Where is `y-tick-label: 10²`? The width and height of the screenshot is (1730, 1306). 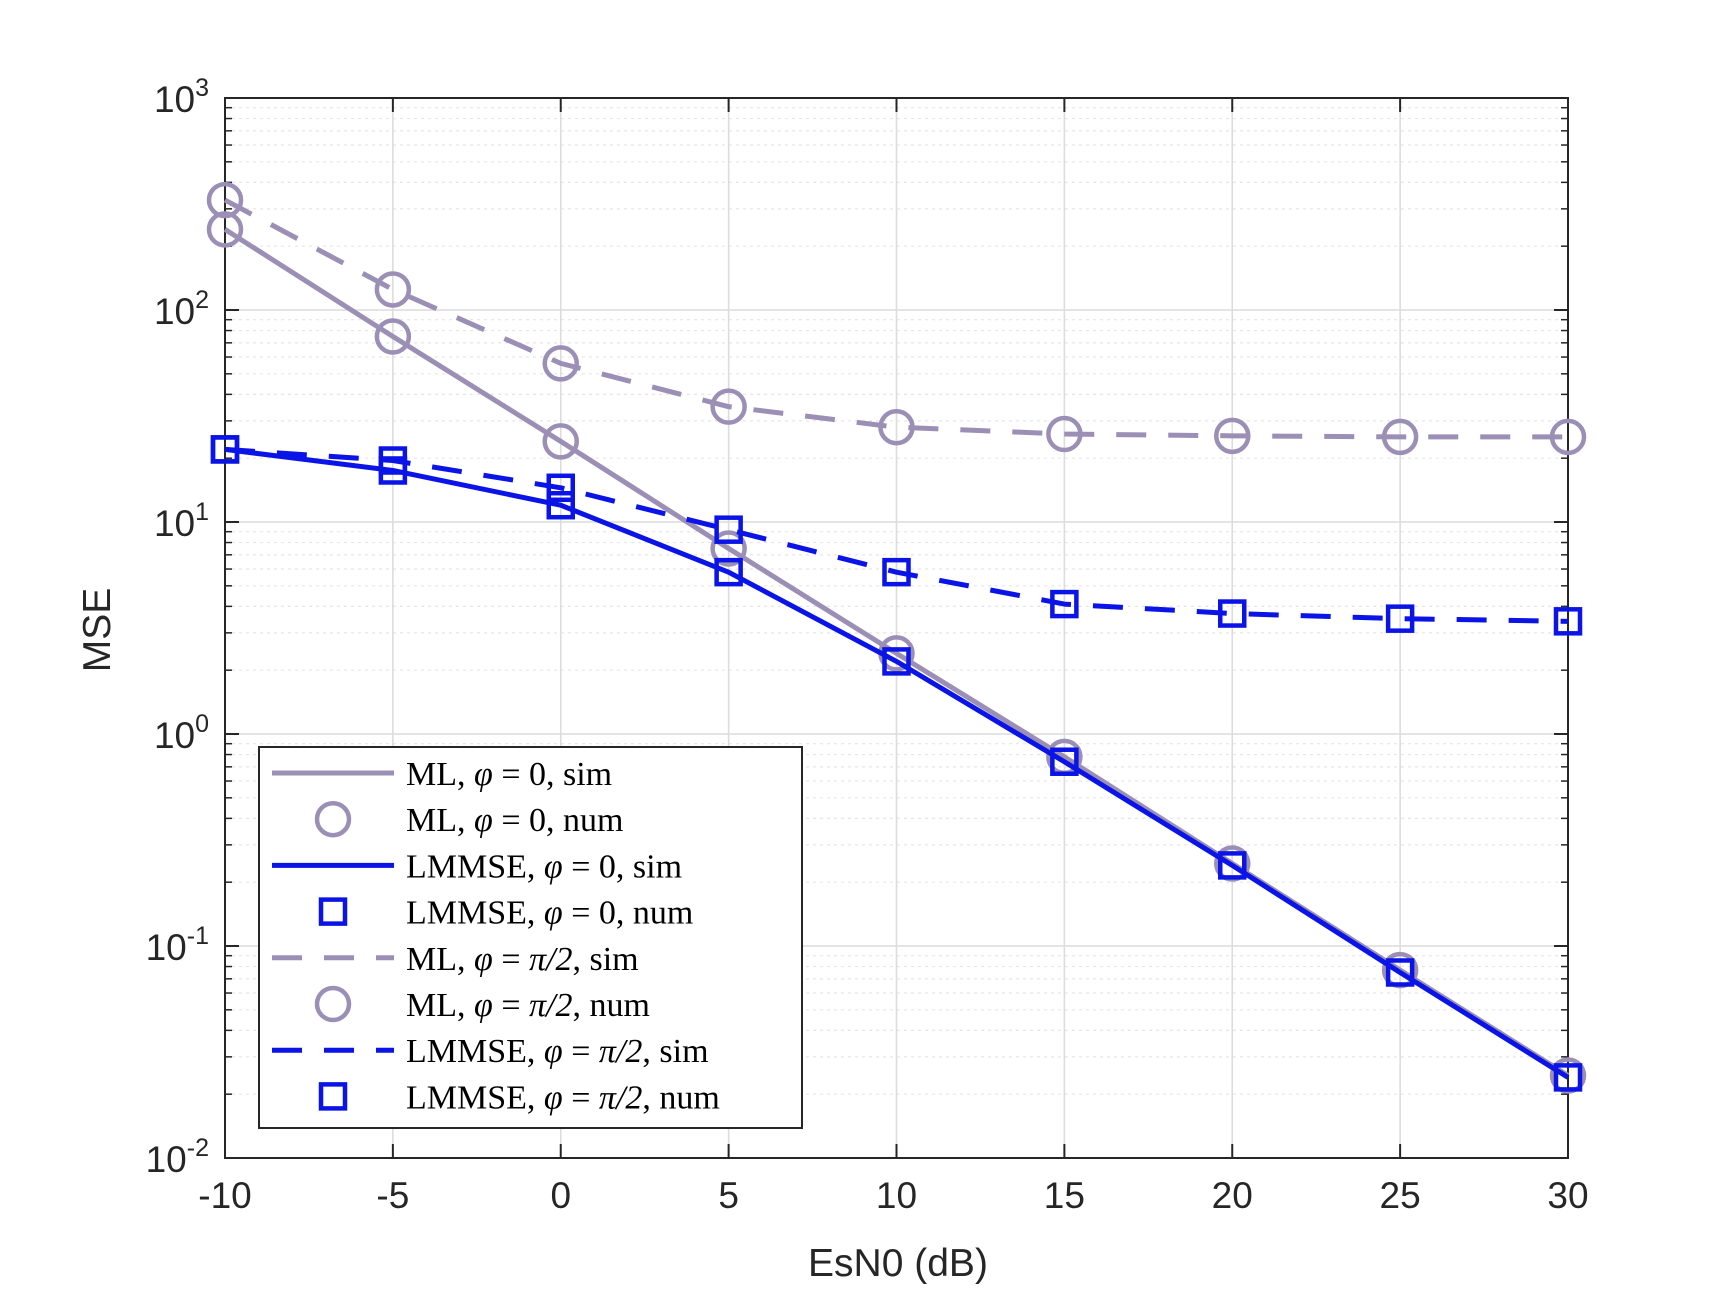 y-tick-label: 10² is located at coordinates (181, 309).